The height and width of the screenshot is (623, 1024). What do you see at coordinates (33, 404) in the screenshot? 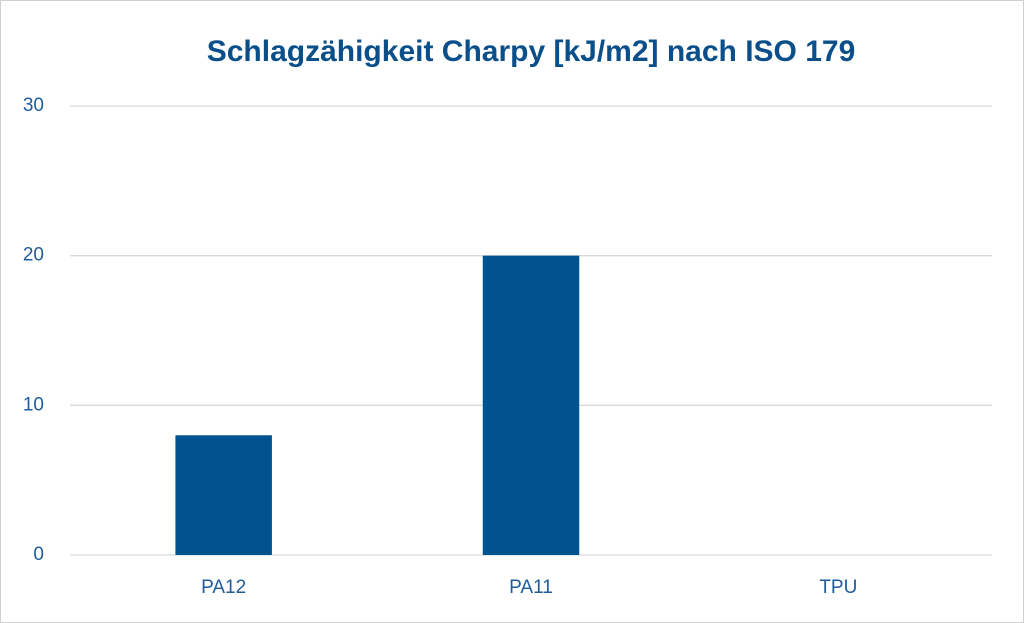
I see `y-tick-label: 10` at bounding box center [33, 404].